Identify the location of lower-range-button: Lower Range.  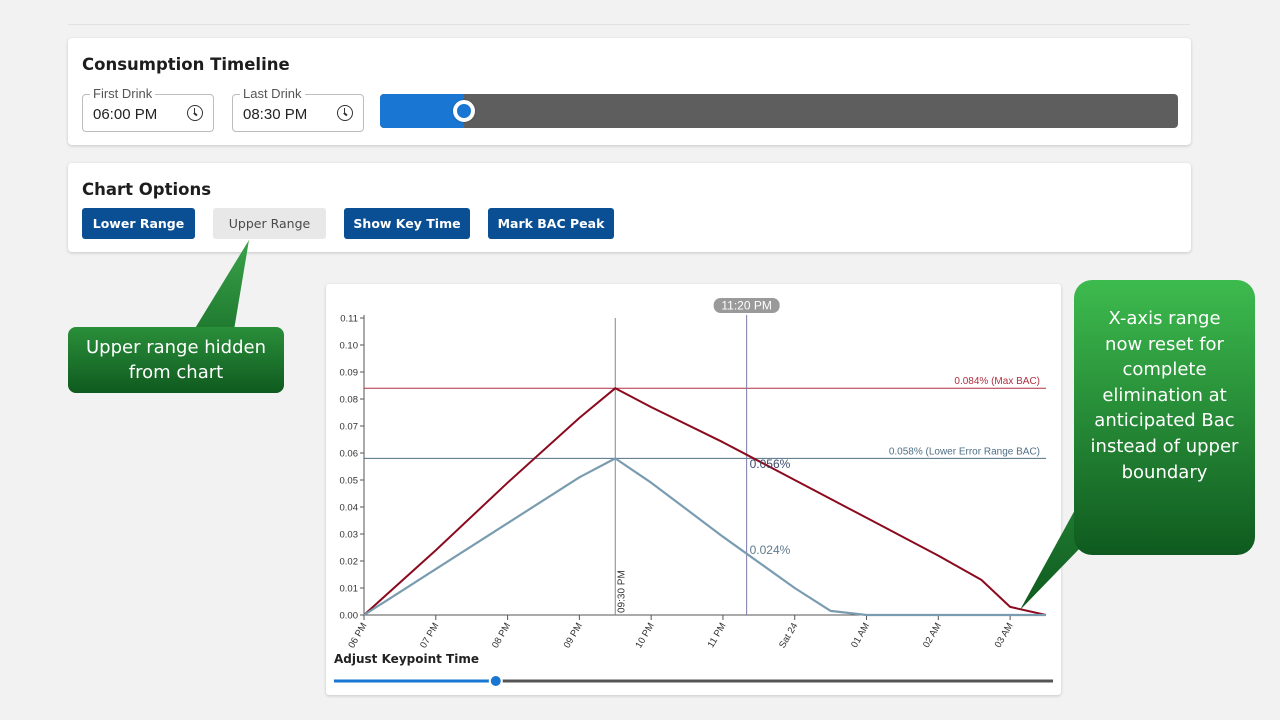
(138, 223).